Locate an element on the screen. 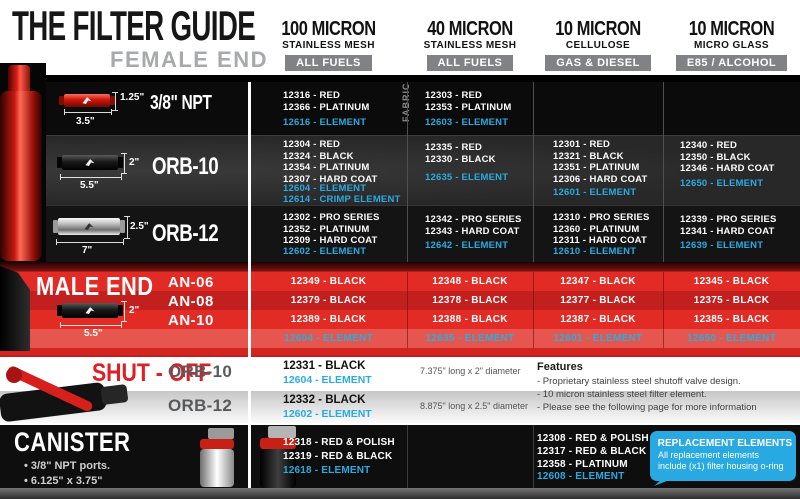 This screenshot has width=800, height=499. filter-photo-body is located at coordinates (21, 176).